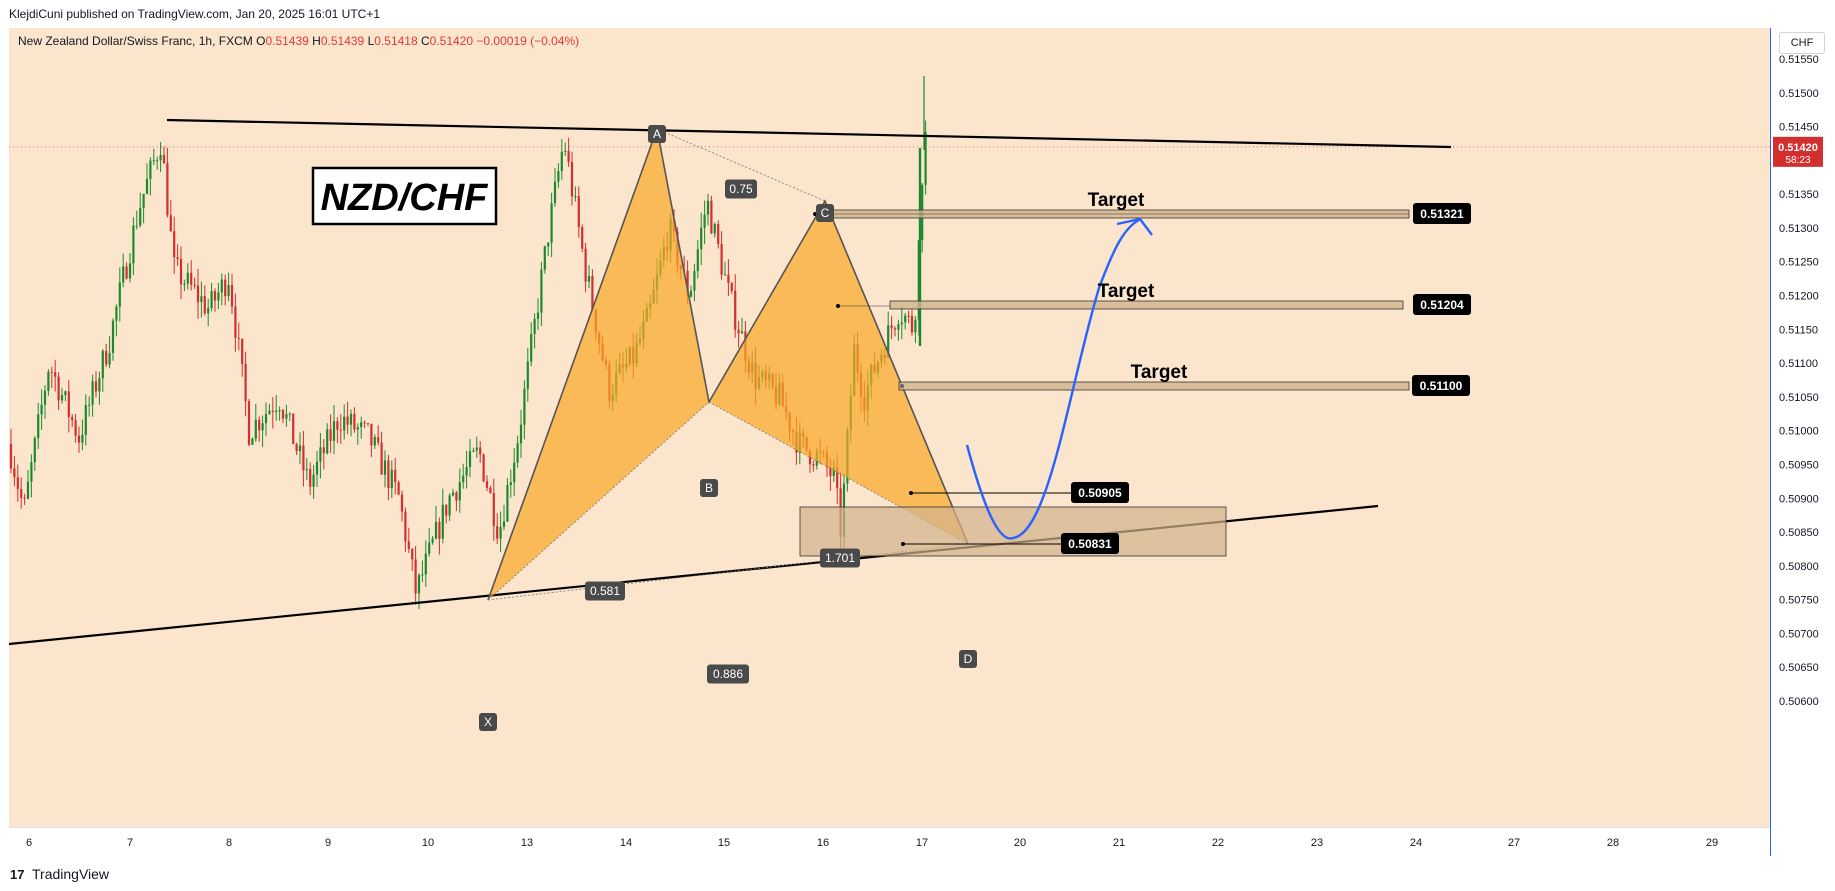 The height and width of the screenshot is (891, 1835). What do you see at coordinates (1799, 432) in the screenshot?
I see `price-tick: 0.51000` at bounding box center [1799, 432].